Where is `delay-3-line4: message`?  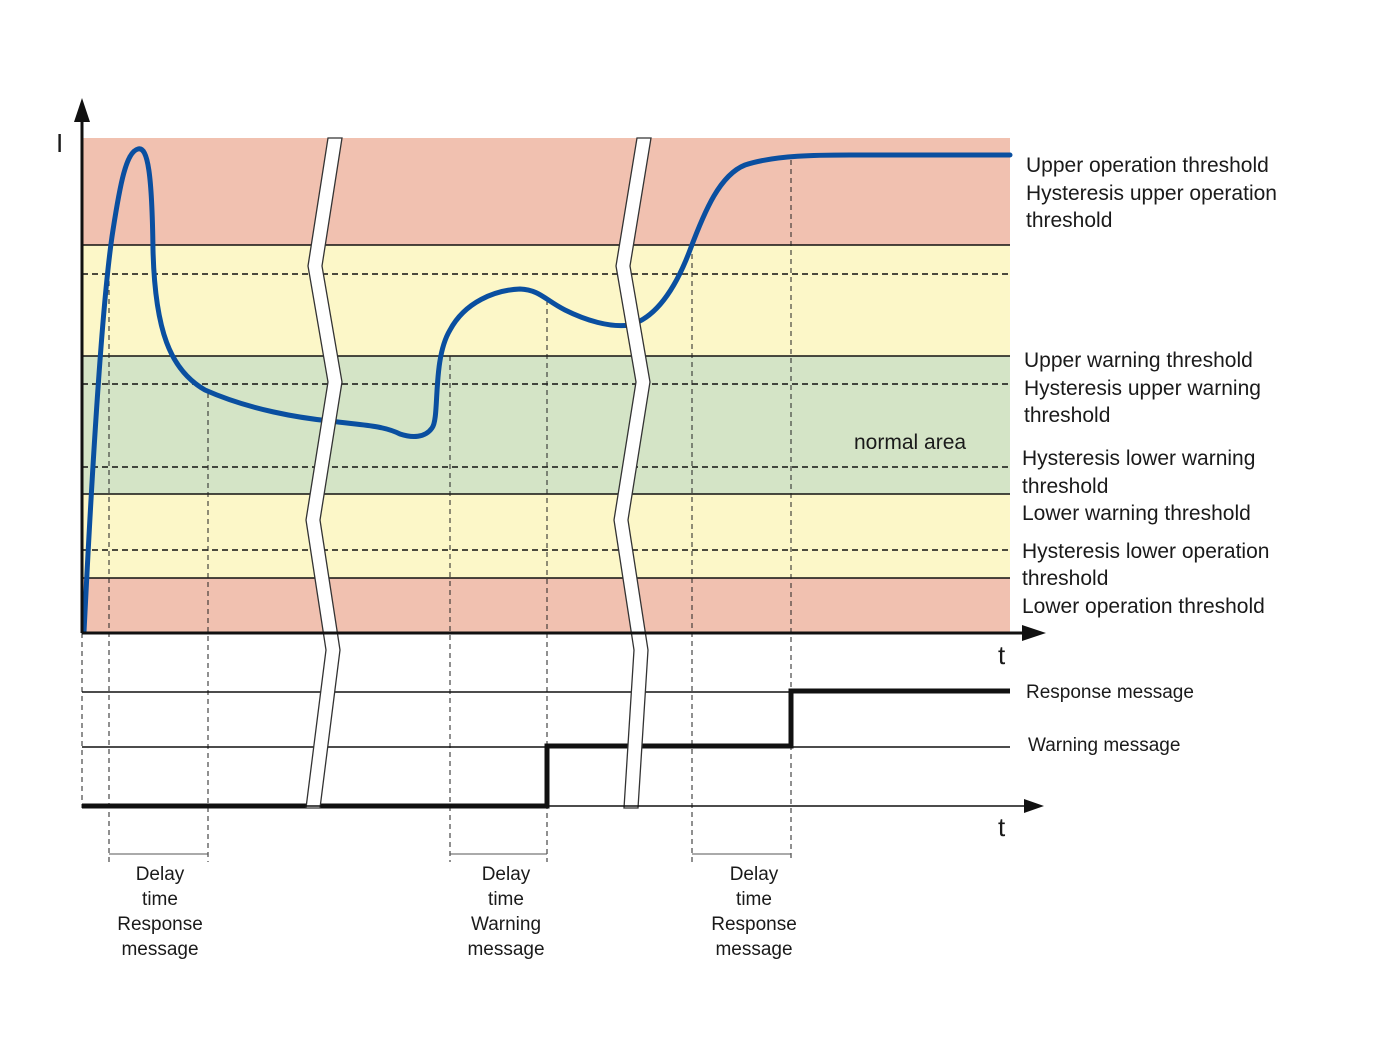
delay-3-line4: message is located at coordinates (753, 949).